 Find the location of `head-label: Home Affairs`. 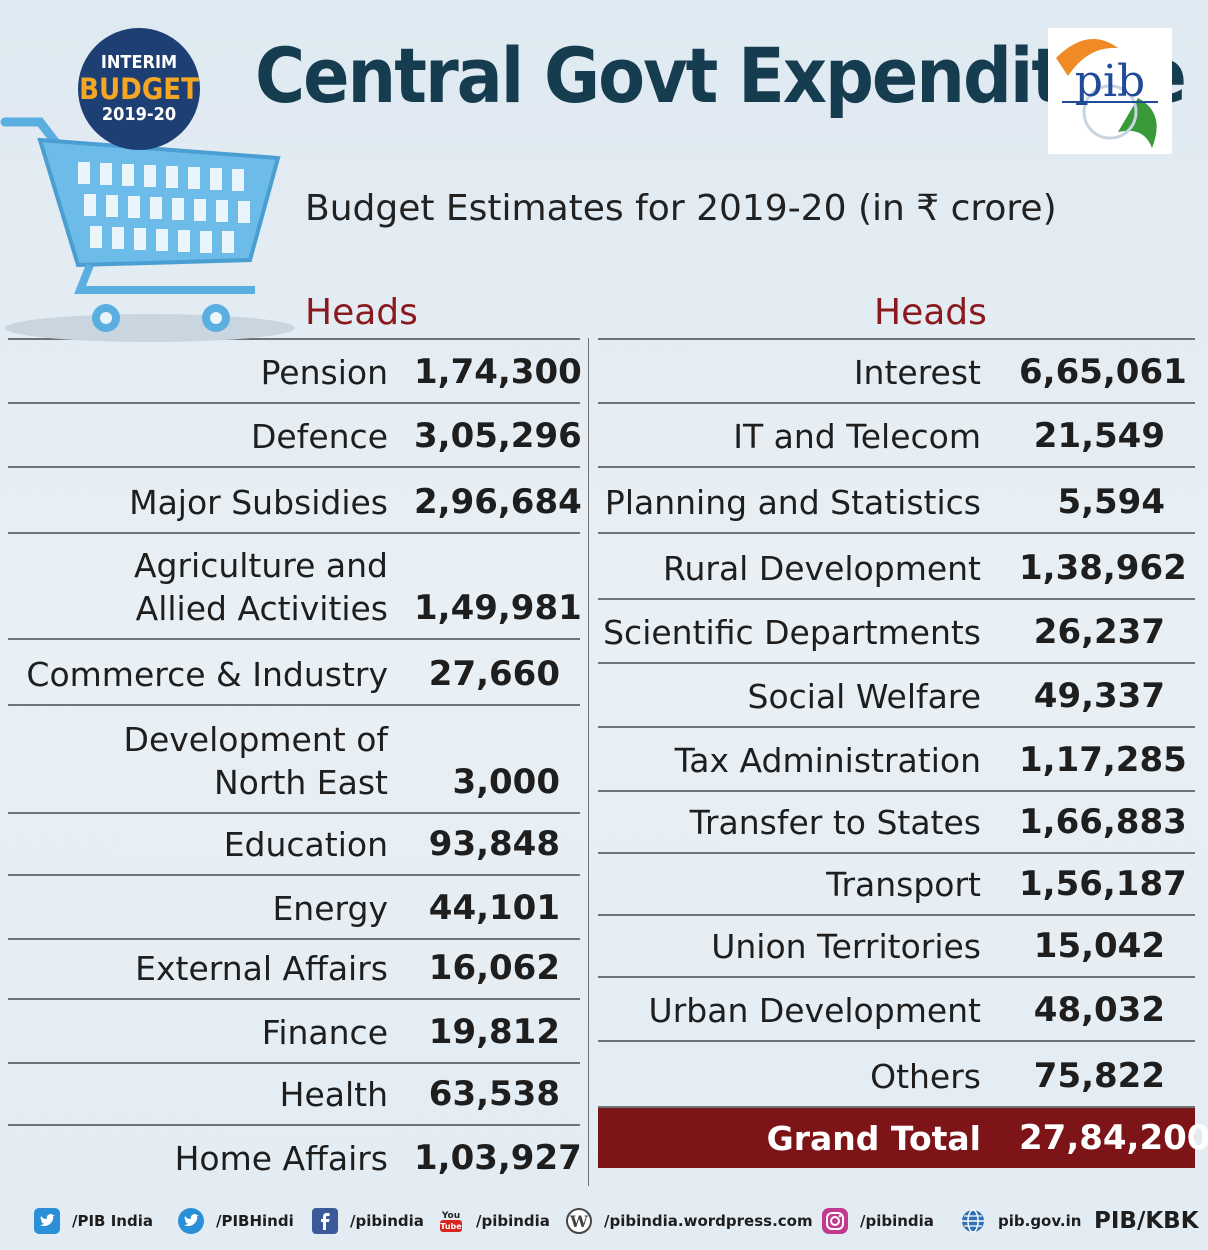

head-label: Home Affairs is located at coordinates (281, 1158).